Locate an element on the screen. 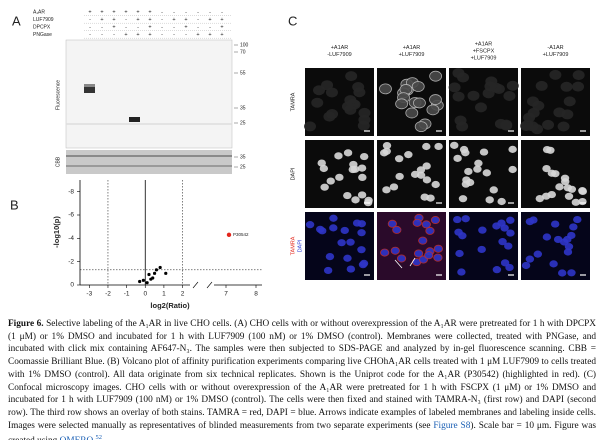  axis-break is located at coordinates (209, 285).